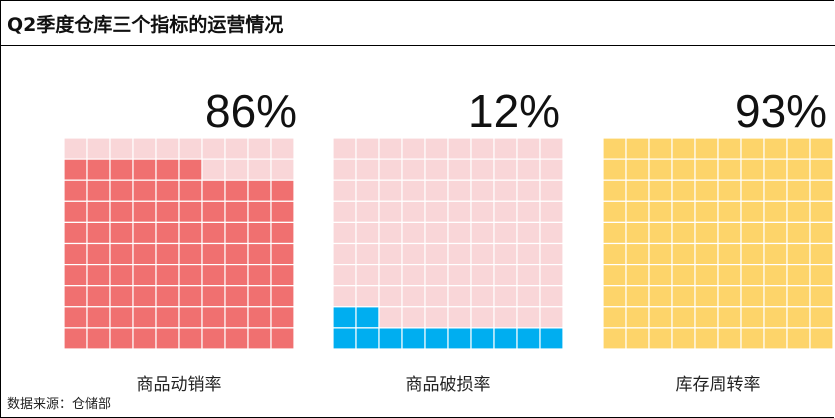  What do you see at coordinates (145, 25) in the screenshot?
I see `chart-title: Q2季度仓库三个指标的运营情况` at bounding box center [145, 25].